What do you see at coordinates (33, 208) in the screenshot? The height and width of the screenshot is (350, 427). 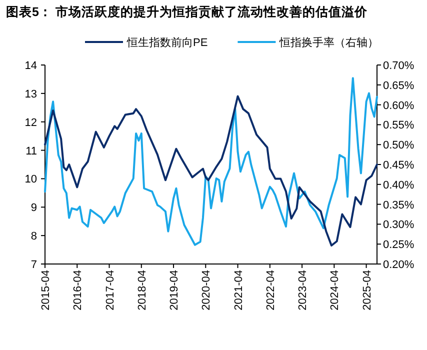 I see `y-tick-label: 9` at bounding box center [33, 208].